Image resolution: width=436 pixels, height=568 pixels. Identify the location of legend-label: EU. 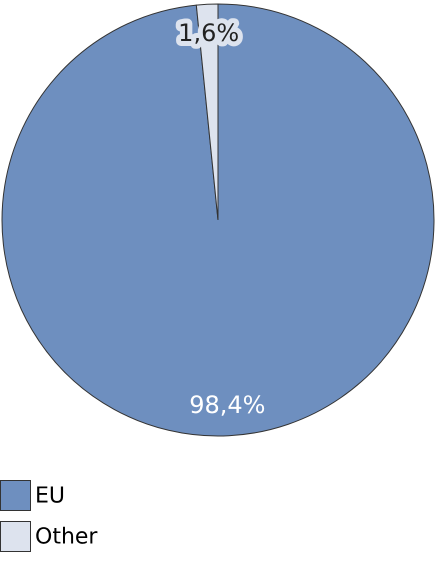
(50, 496).